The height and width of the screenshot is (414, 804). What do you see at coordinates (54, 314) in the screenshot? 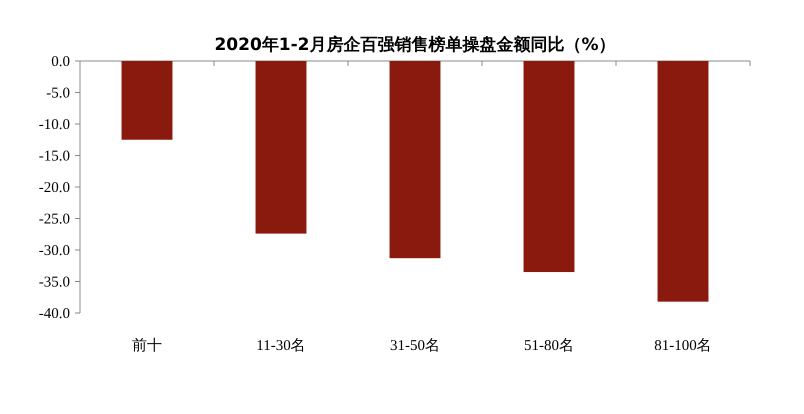
I see `y-tick-label: -40.0` at bounding box center [54, 314].